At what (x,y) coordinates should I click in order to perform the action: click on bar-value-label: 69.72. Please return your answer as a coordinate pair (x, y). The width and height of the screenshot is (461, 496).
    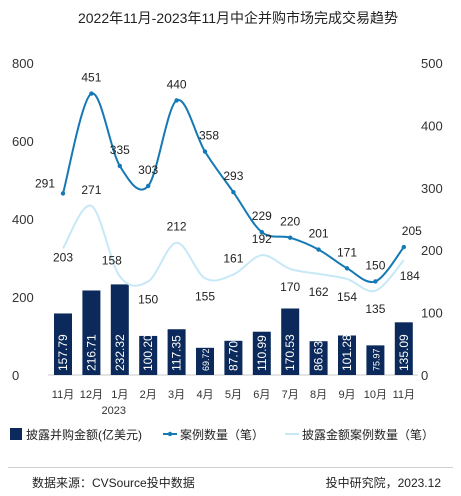
    Looking at the image, I should click on (206, 359).